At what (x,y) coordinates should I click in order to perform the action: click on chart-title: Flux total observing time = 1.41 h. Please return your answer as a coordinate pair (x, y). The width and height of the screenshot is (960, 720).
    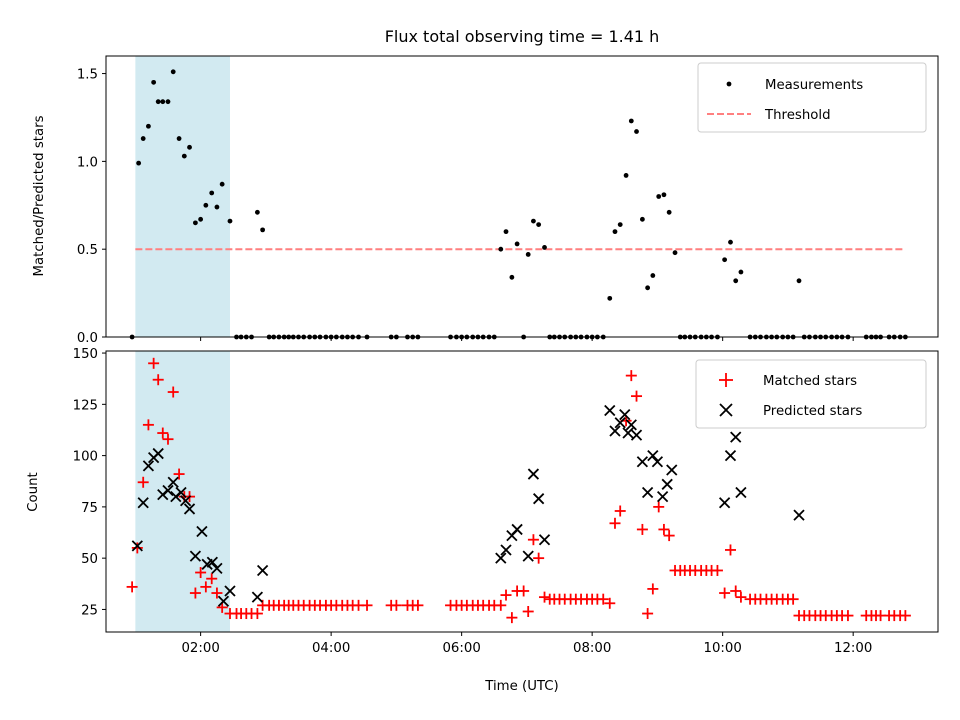
    Looking at the image, I should click on (522, 36).